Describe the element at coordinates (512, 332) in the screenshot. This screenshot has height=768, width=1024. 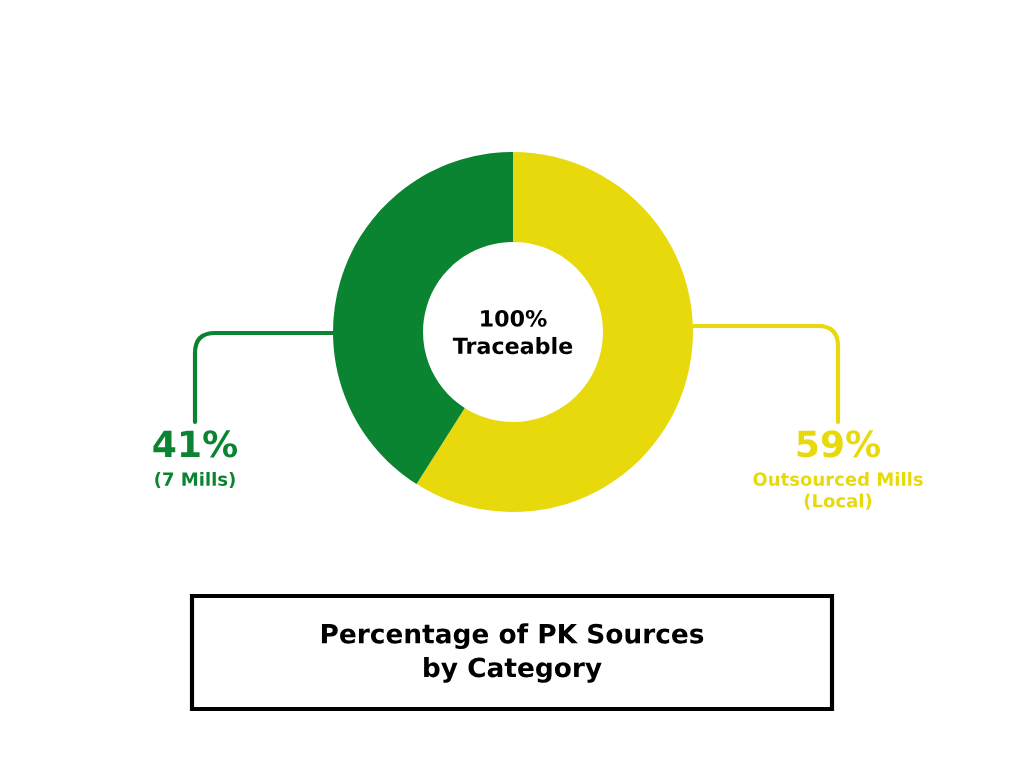
I see `text: 100% Traceable` at that location.